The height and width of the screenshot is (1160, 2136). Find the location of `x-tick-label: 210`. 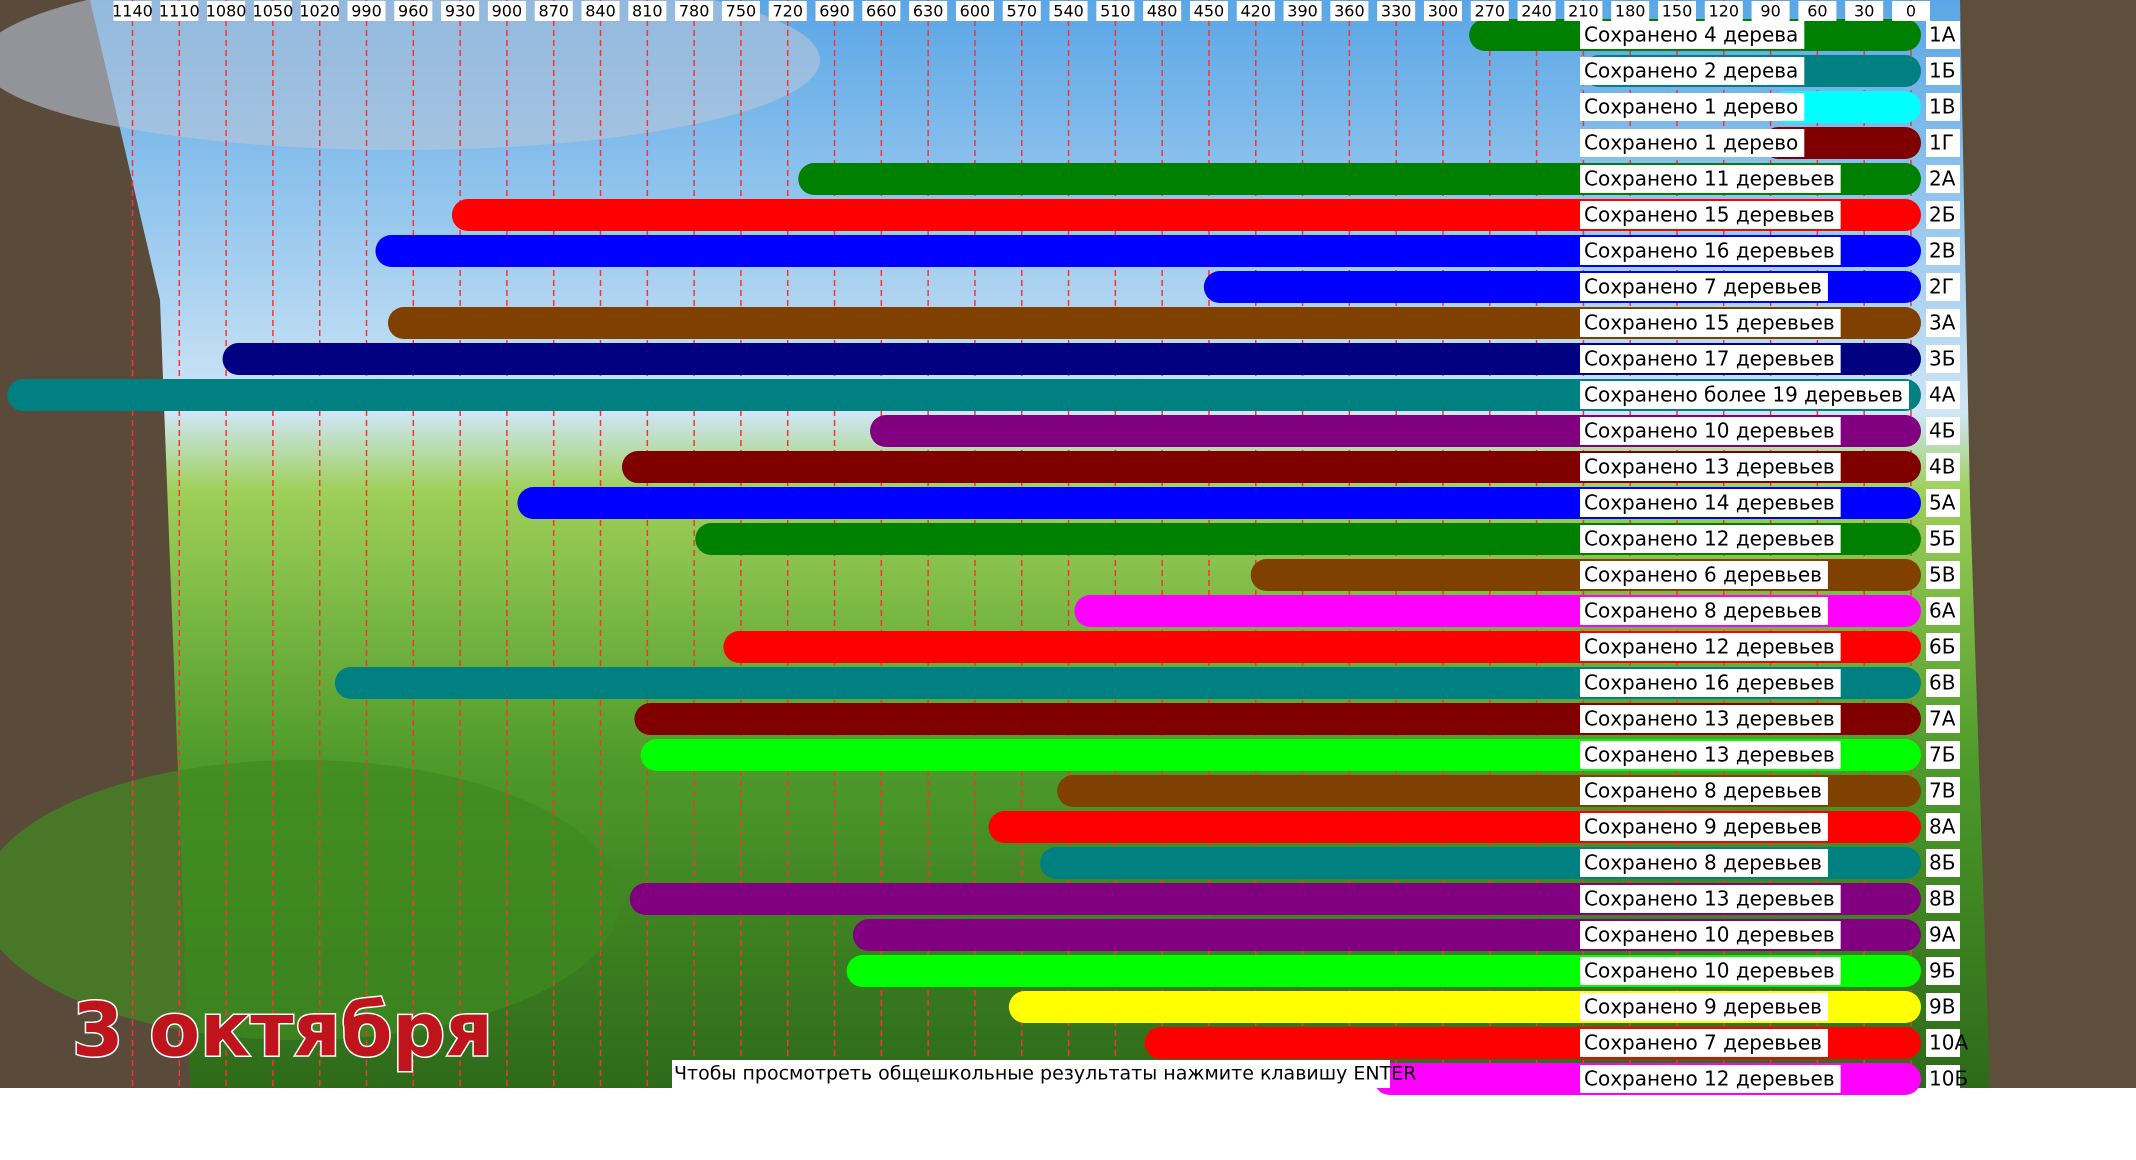

x-tick-label: 210 is located at coordinates (1583, 11).